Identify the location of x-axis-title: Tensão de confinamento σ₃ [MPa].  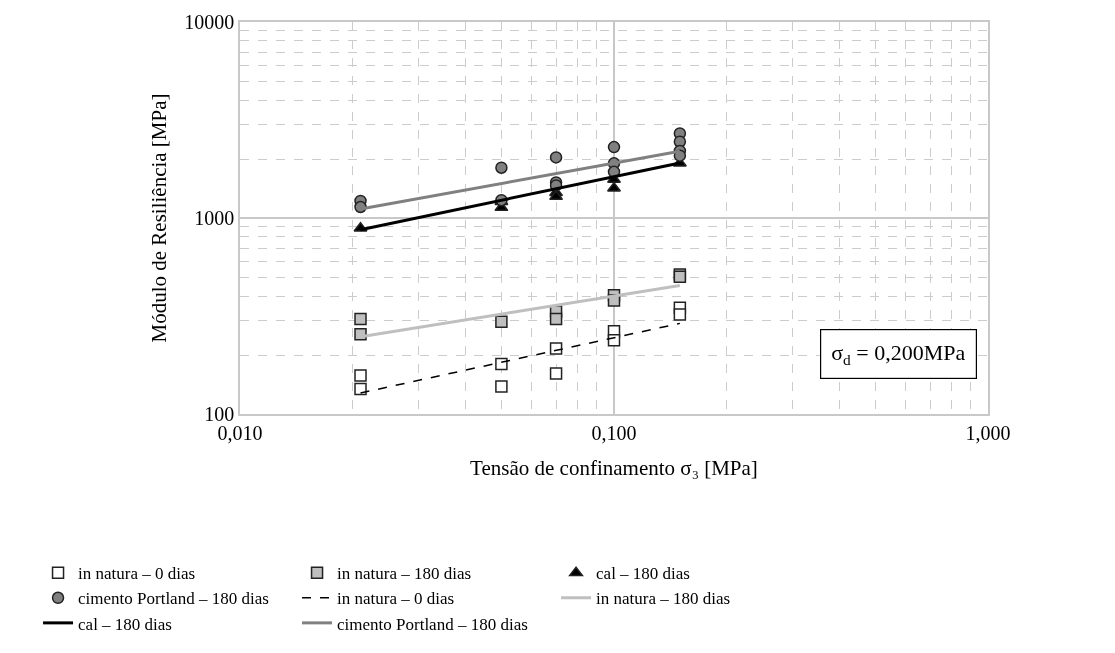
(614, 468).